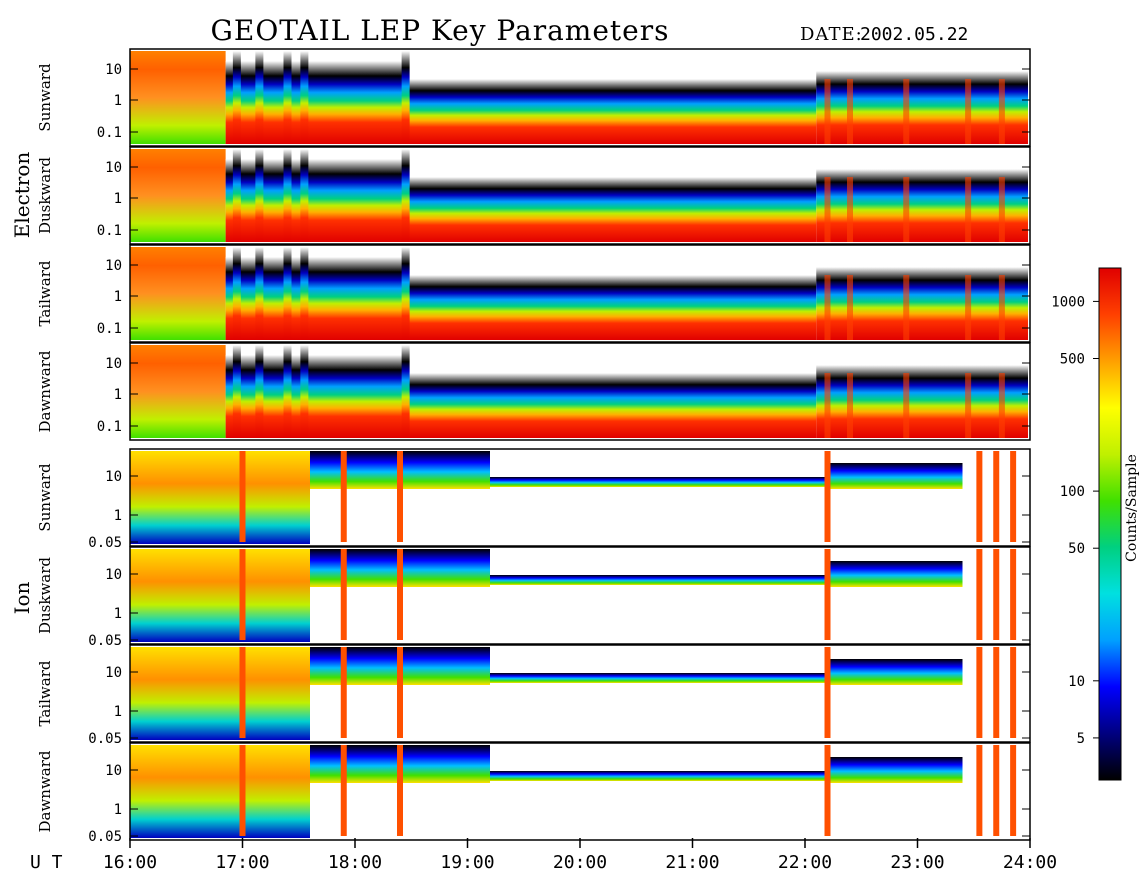 The width and height of the screenshot is (1142, 880). I want to click on x-tick-label: 22:00, so click(805, 862).